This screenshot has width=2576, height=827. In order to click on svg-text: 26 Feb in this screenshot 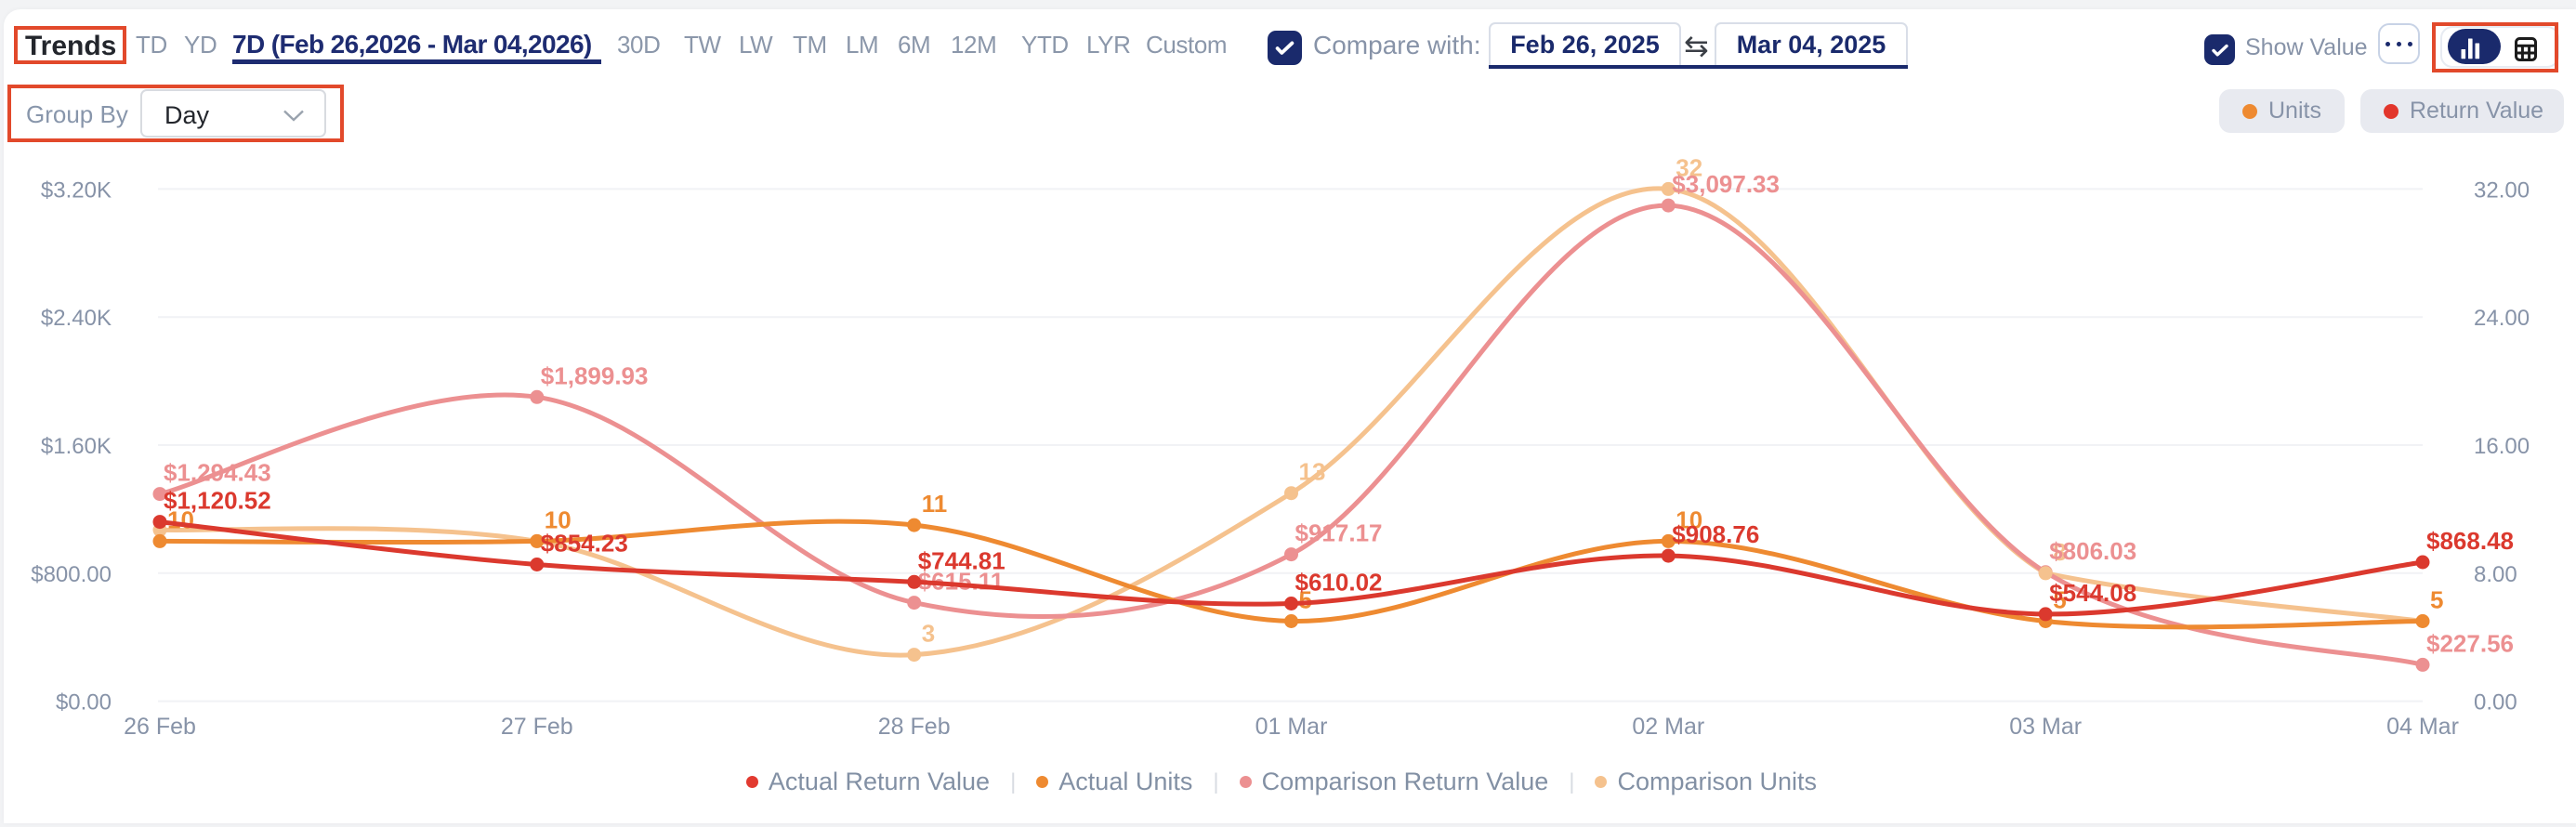, I will do `click(160, 727)`.